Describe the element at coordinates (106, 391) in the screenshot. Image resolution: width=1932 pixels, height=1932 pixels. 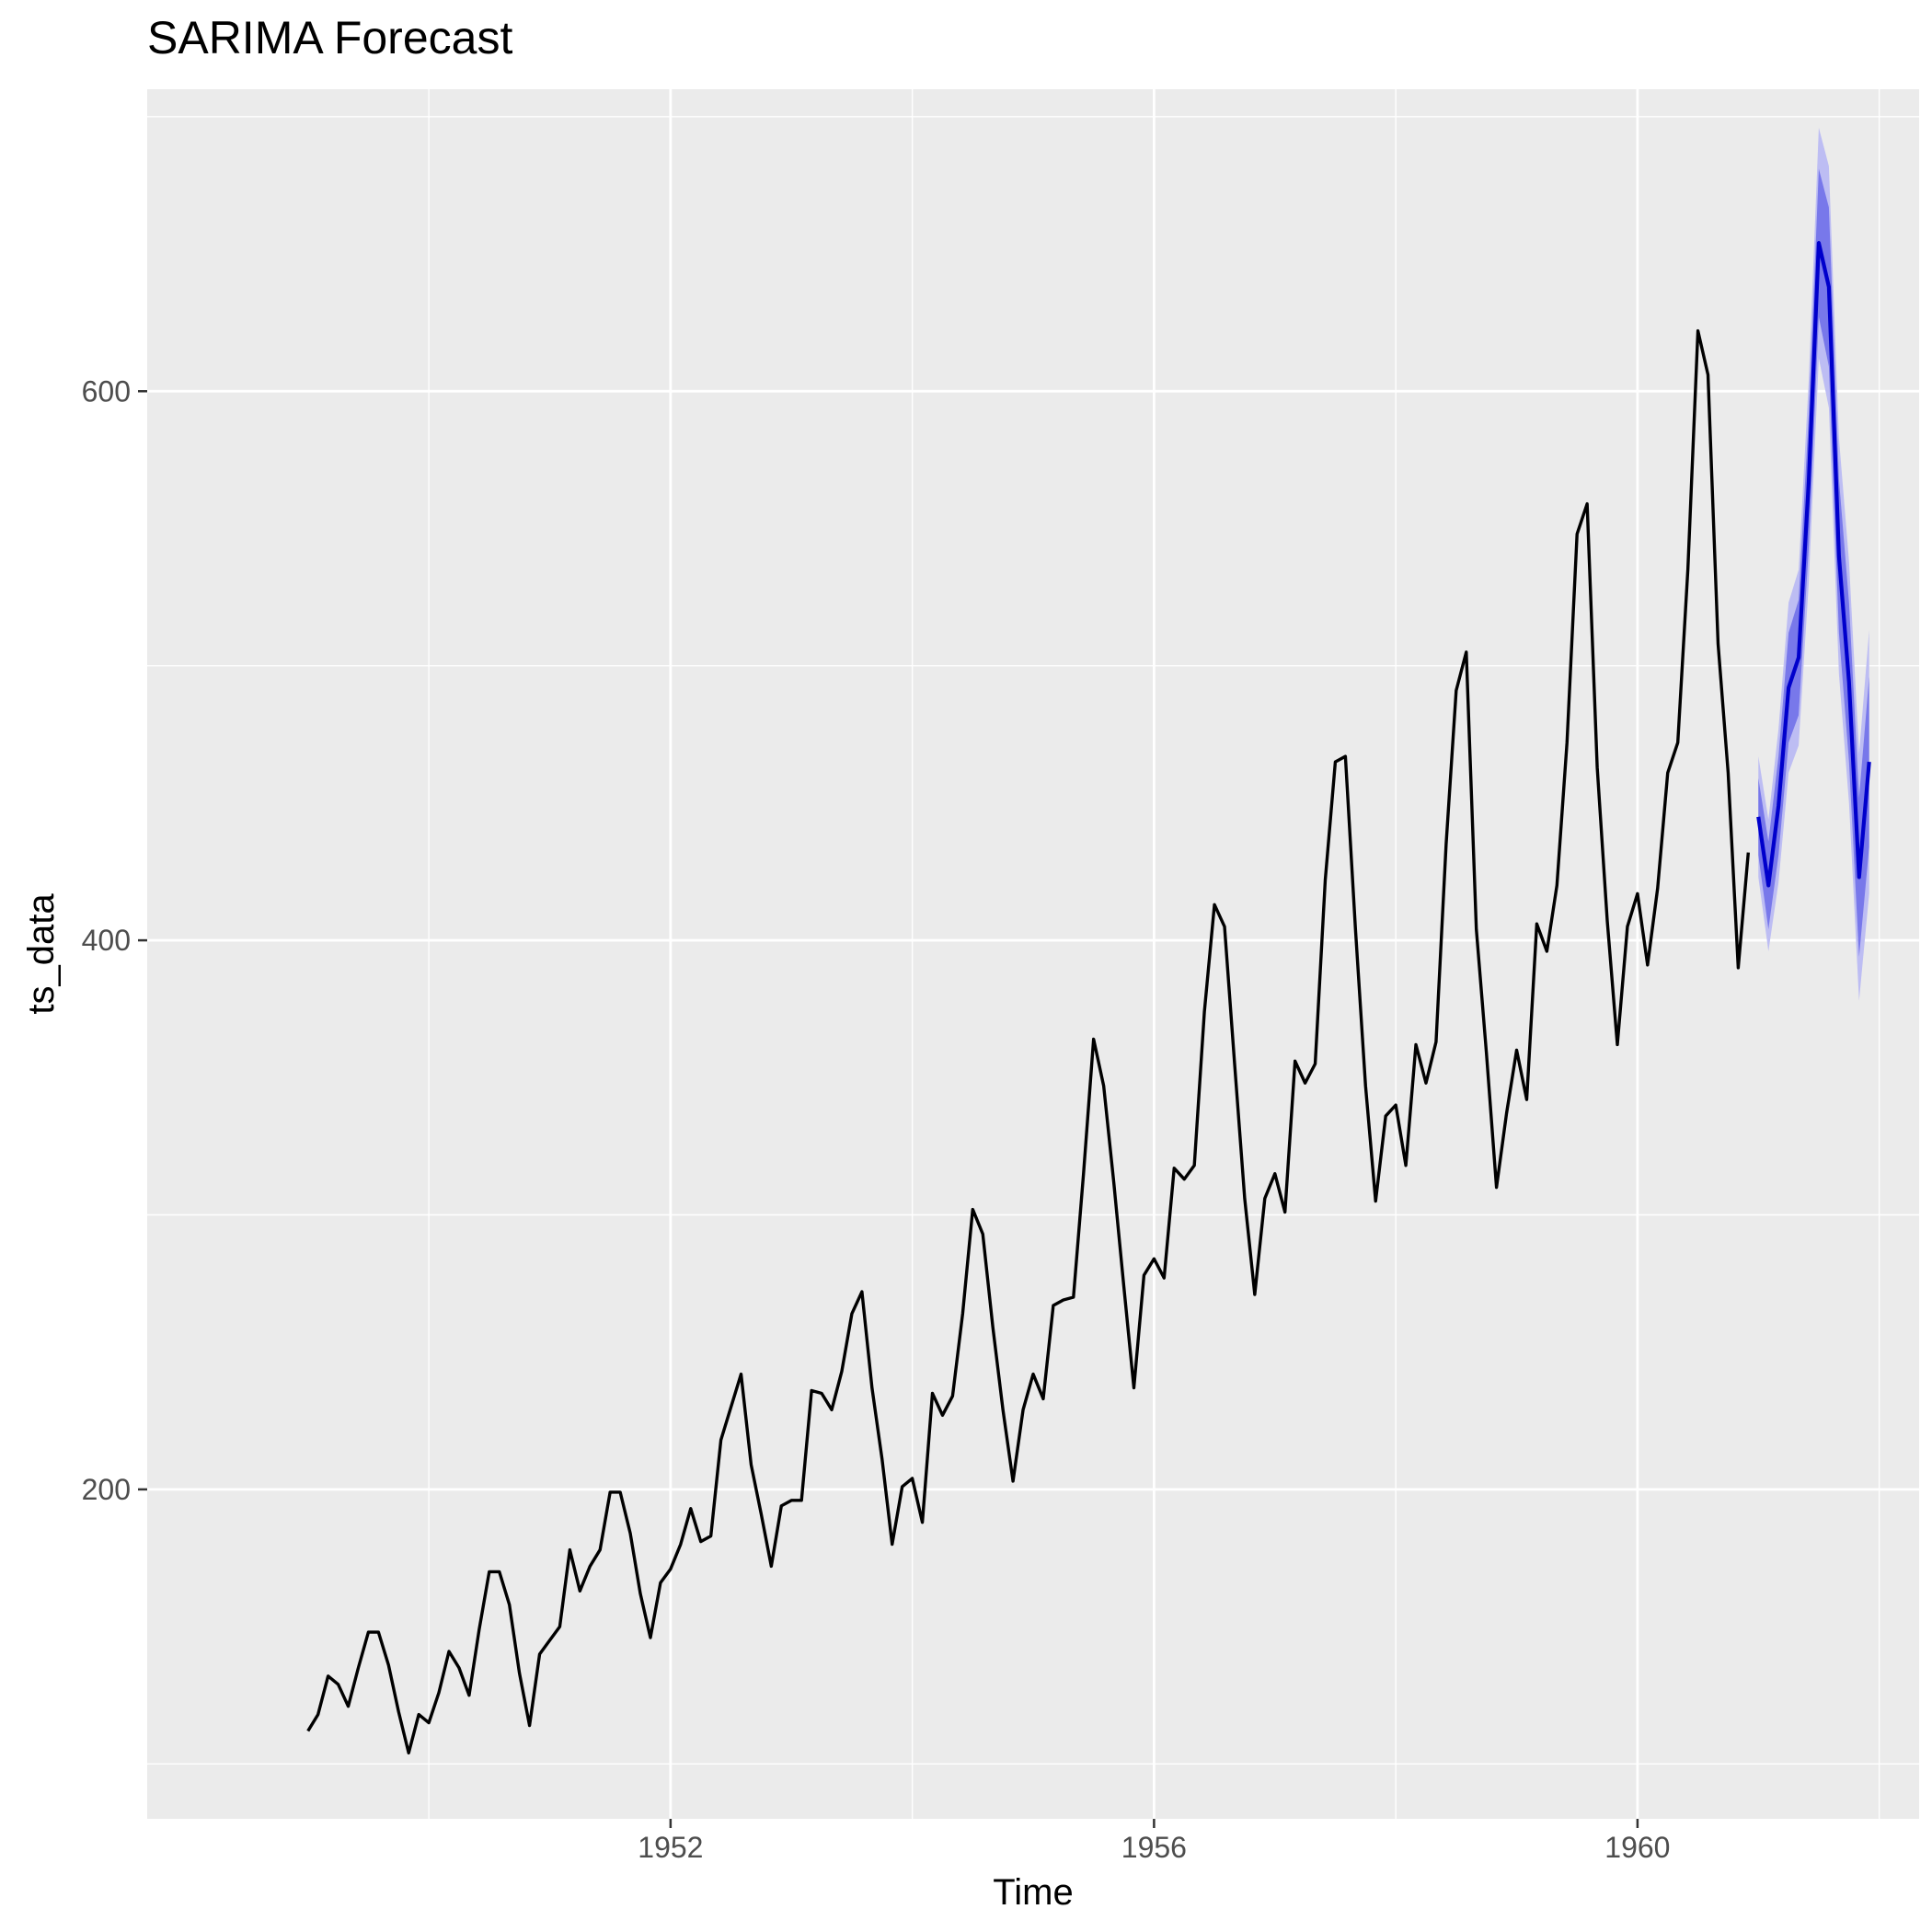
I see `y-tick-label: 600` at that location.